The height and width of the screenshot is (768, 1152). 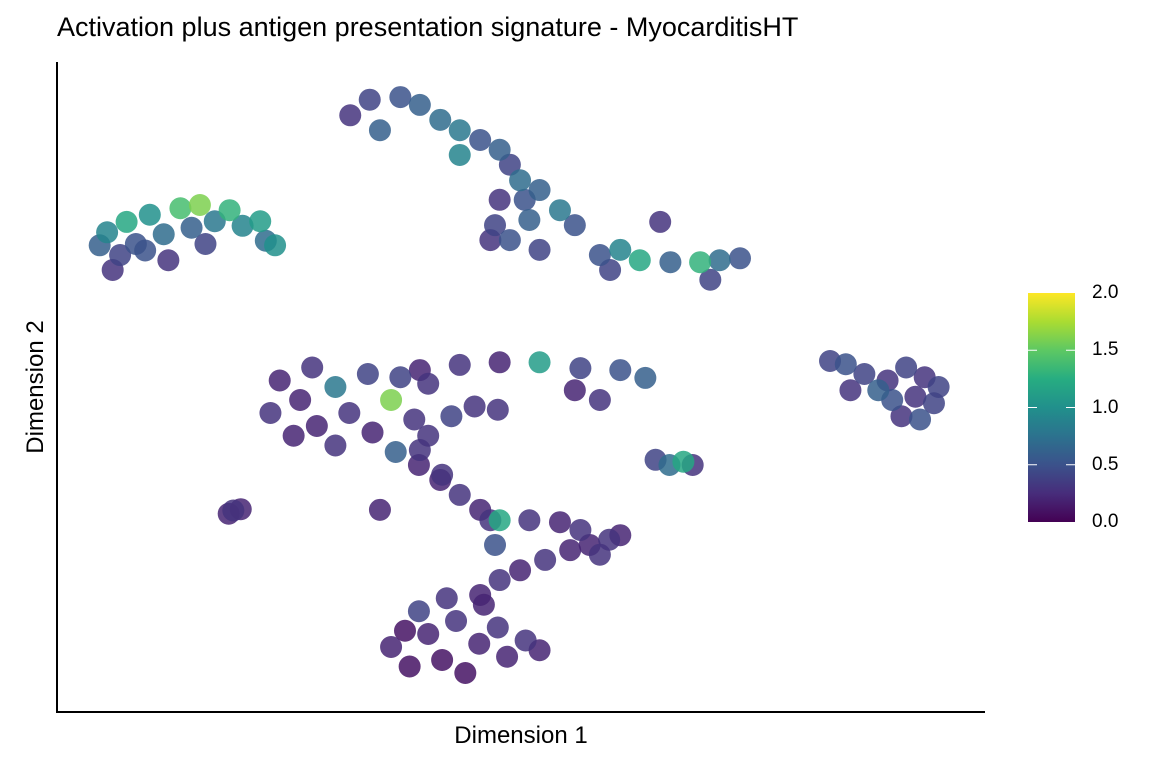 What do you see at coordinates (1105, 350) in the screenshot?
I see `colorbar-tick-label: 1.5` at bounding box center [1105, 350].